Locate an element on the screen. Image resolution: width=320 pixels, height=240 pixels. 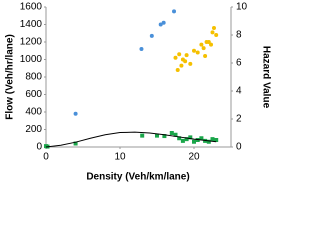
y2-tick-label: 2 is located at coordinates (239, 119).